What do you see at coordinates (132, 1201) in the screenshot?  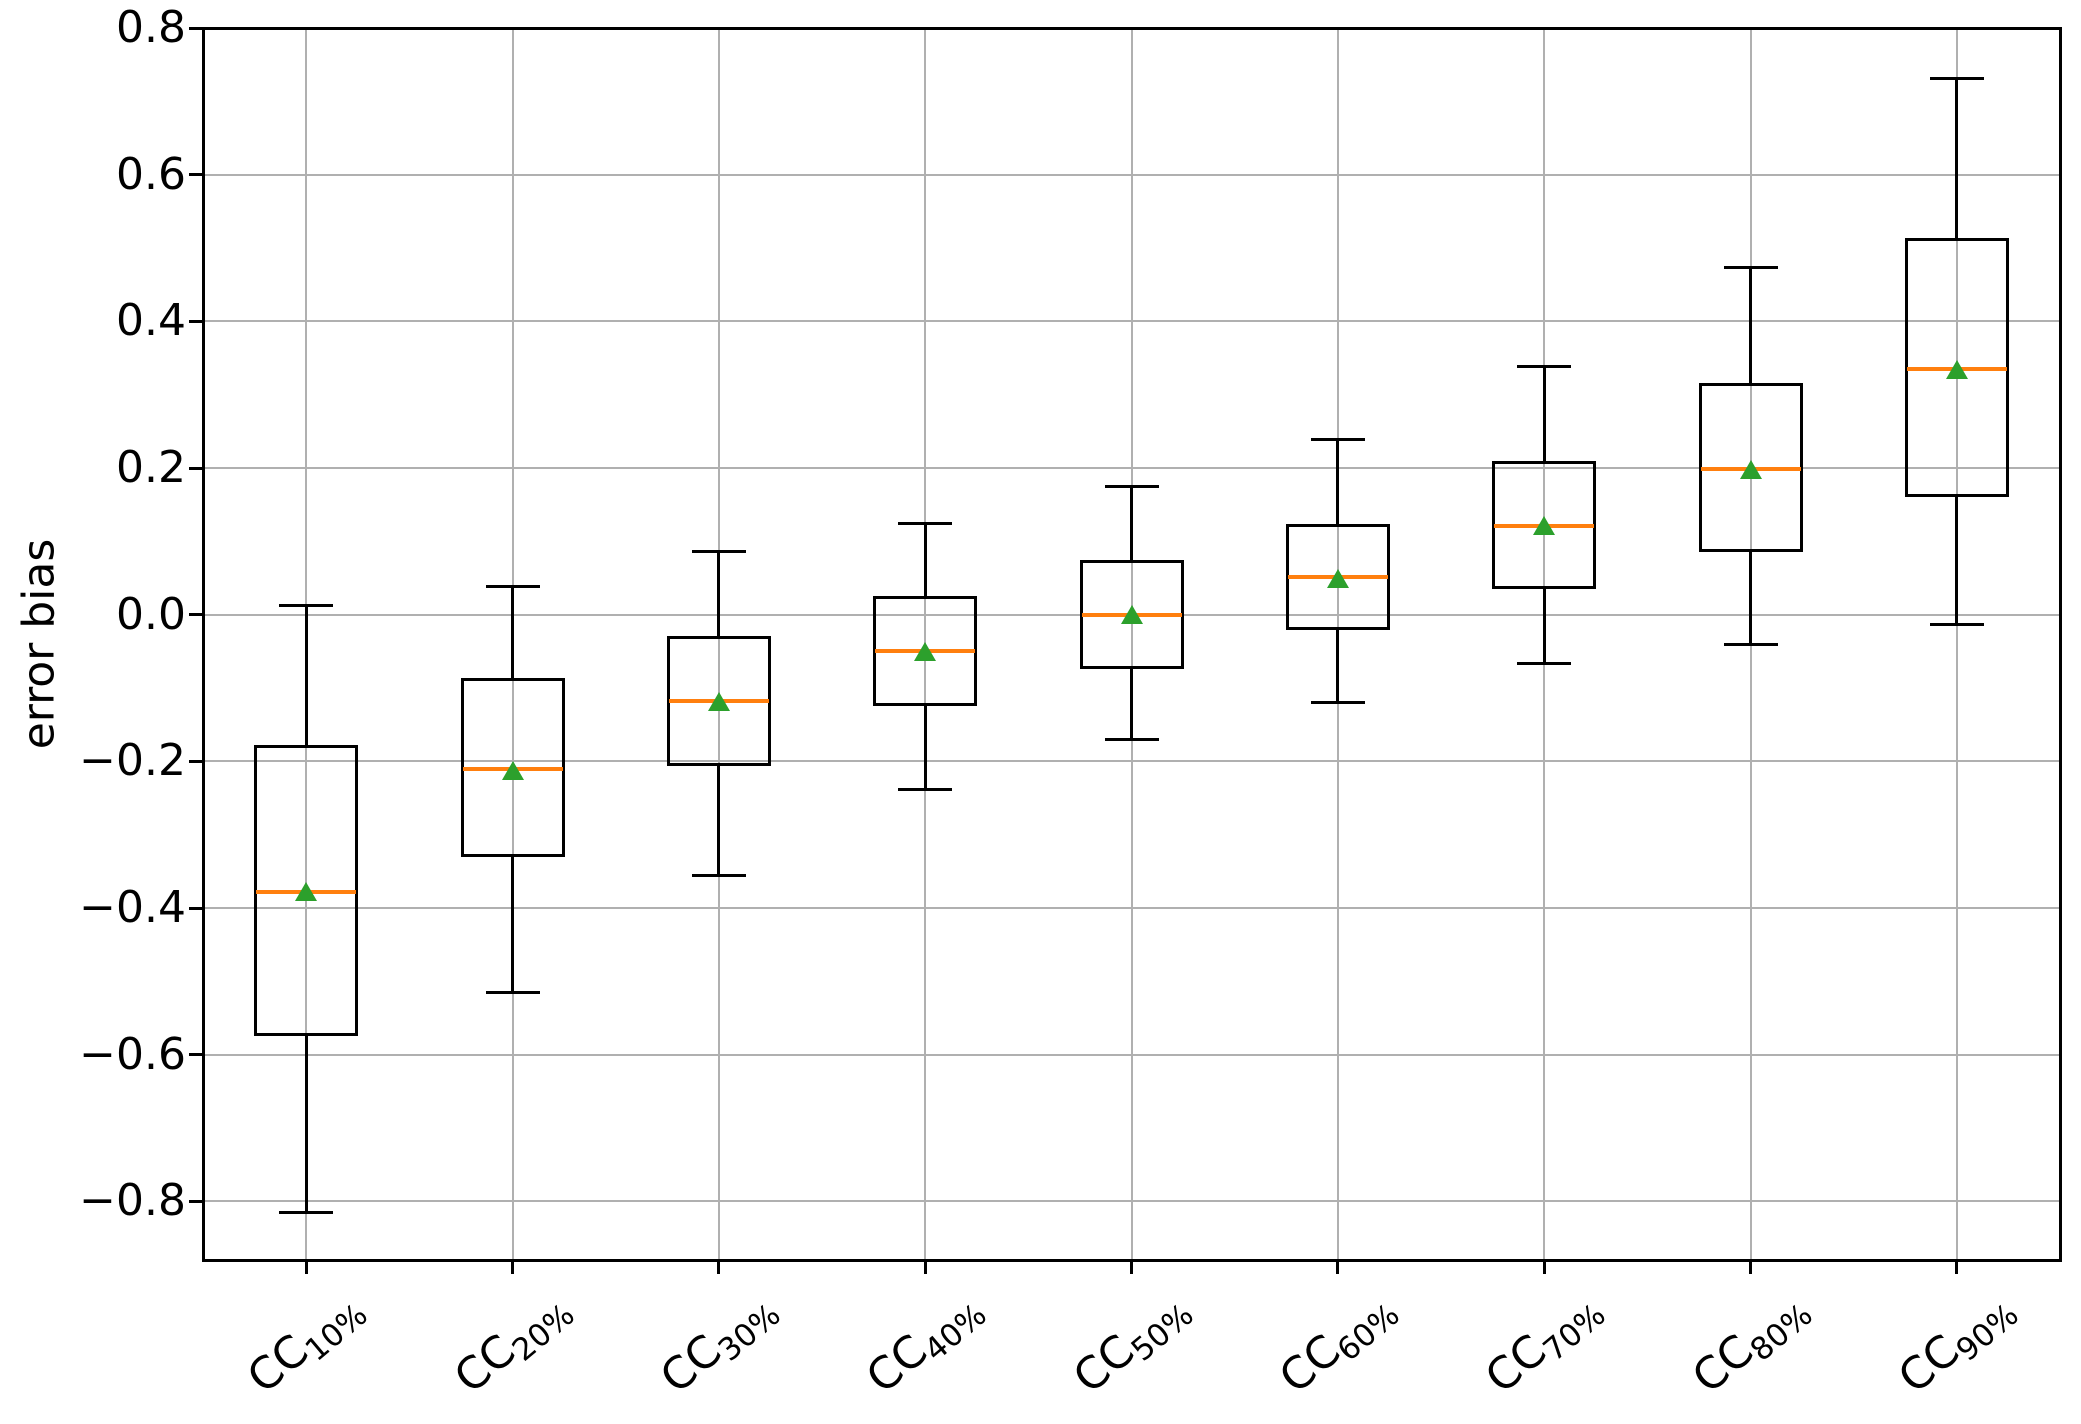 I see `y-tick-label: −0.8` at bounding box center [132, 1201].